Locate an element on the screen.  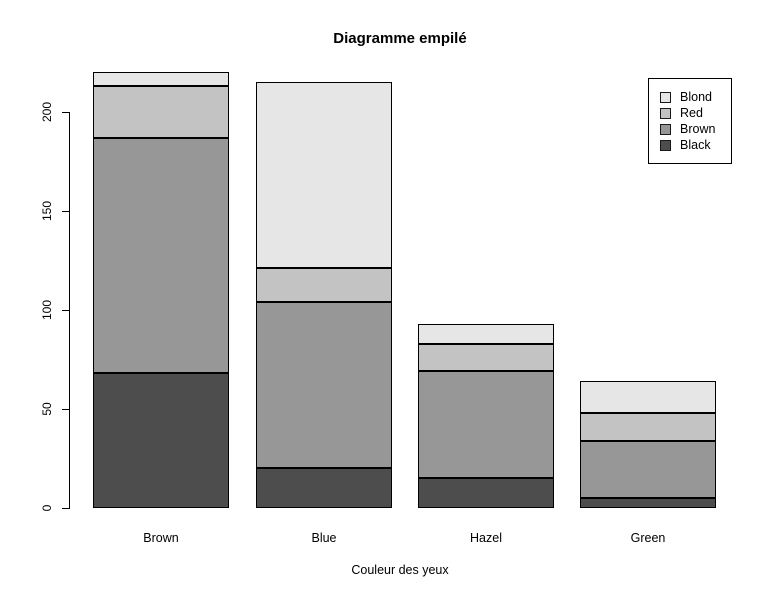
legend-label: Black is located at coordinates (695, 144).